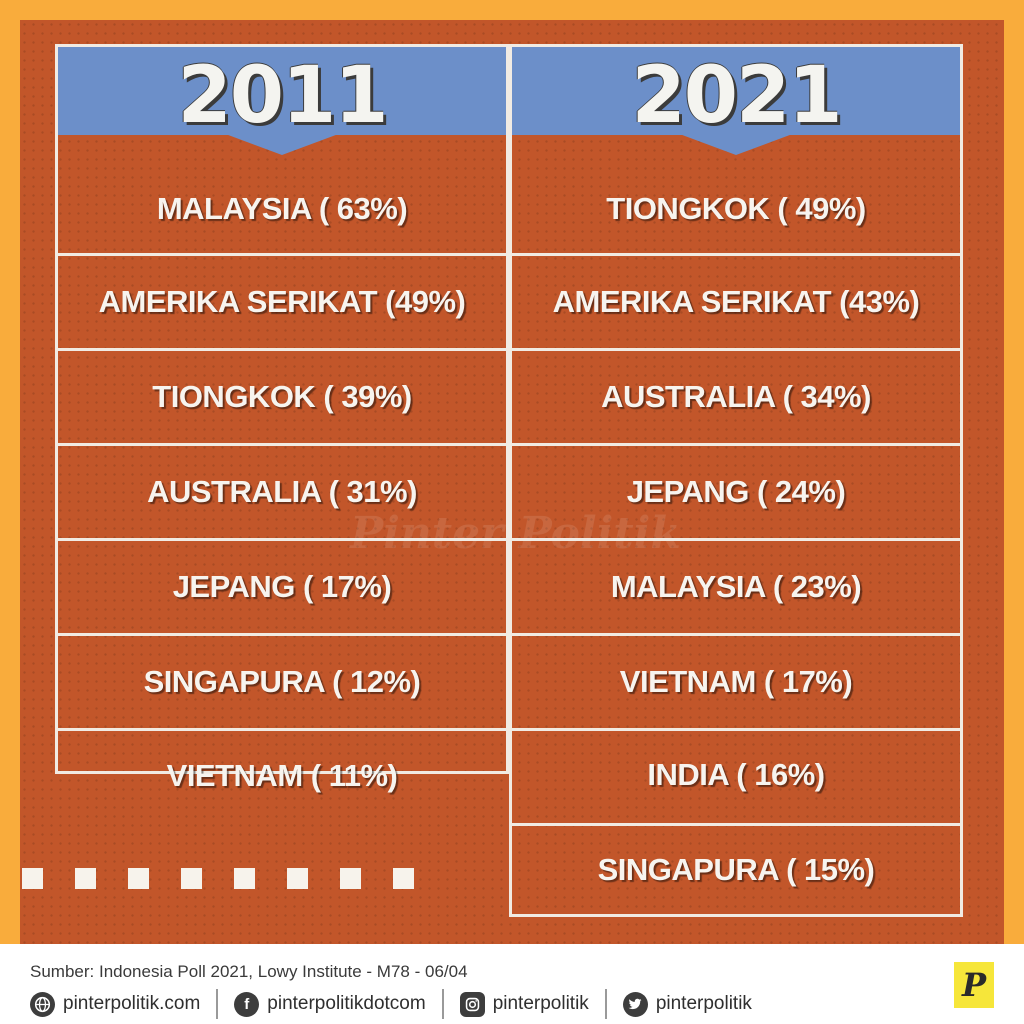  I want to click on twitter-icon, so click(635, 1004).